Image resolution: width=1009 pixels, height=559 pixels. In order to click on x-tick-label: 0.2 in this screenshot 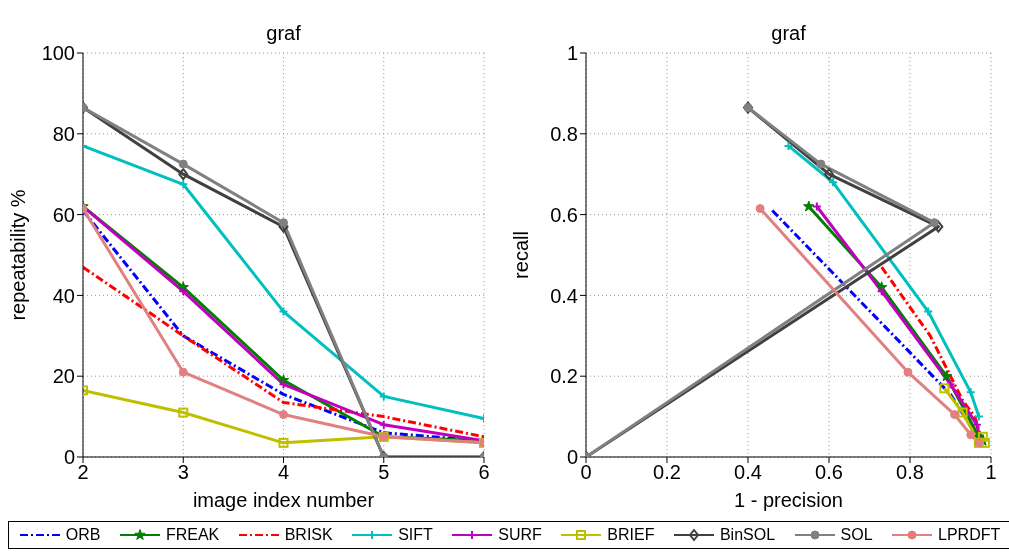, I will do `click(667, 472)`.